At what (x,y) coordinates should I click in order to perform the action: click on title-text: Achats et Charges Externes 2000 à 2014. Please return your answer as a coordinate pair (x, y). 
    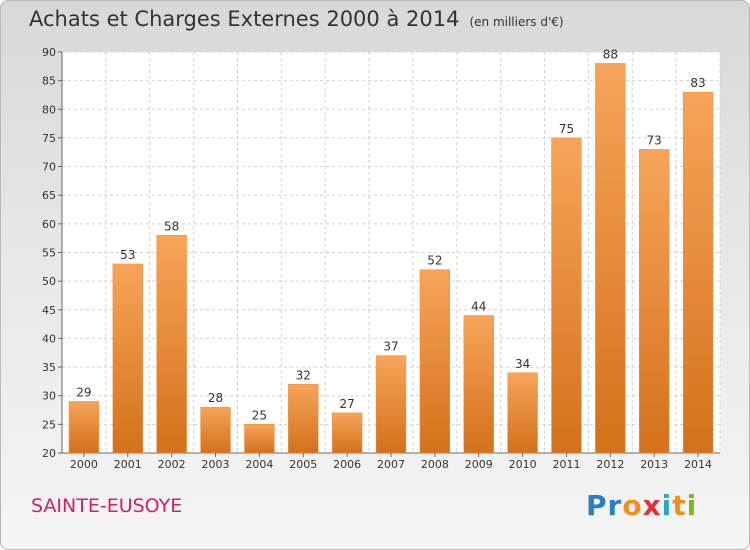
    Looking at the image, I should click on (244, 19).